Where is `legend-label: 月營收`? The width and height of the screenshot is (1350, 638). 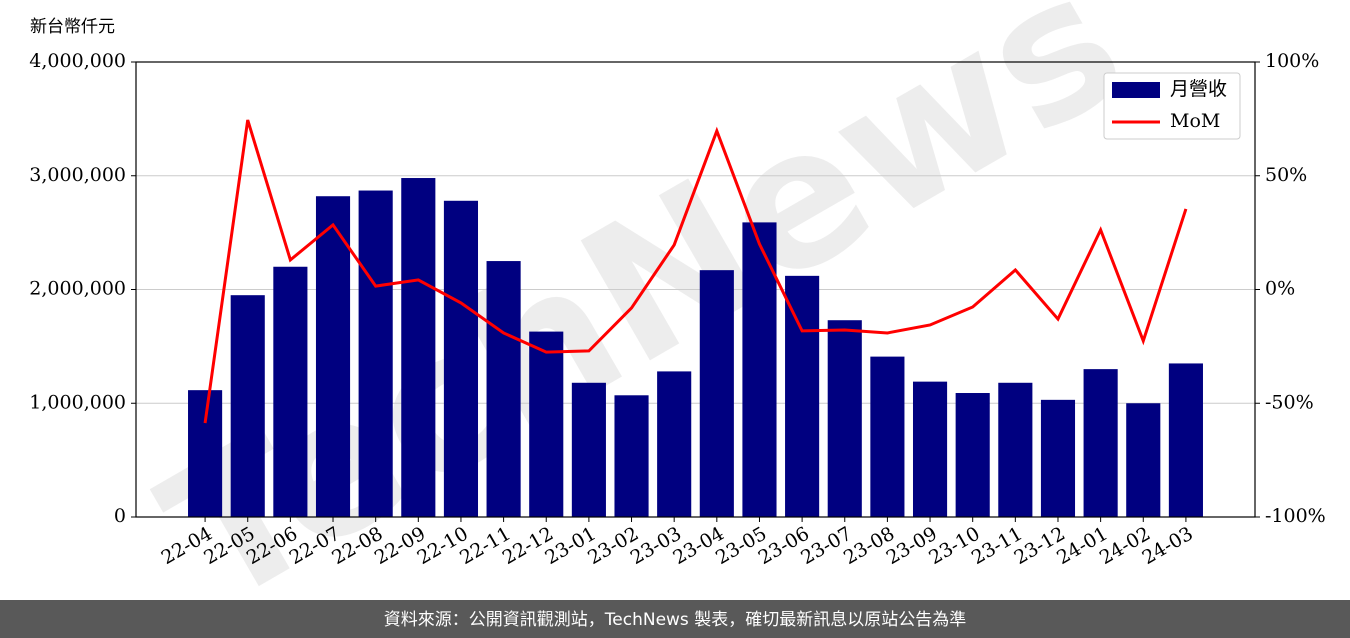
legend-label: 月營收 is located at coordinates (1198, 89).